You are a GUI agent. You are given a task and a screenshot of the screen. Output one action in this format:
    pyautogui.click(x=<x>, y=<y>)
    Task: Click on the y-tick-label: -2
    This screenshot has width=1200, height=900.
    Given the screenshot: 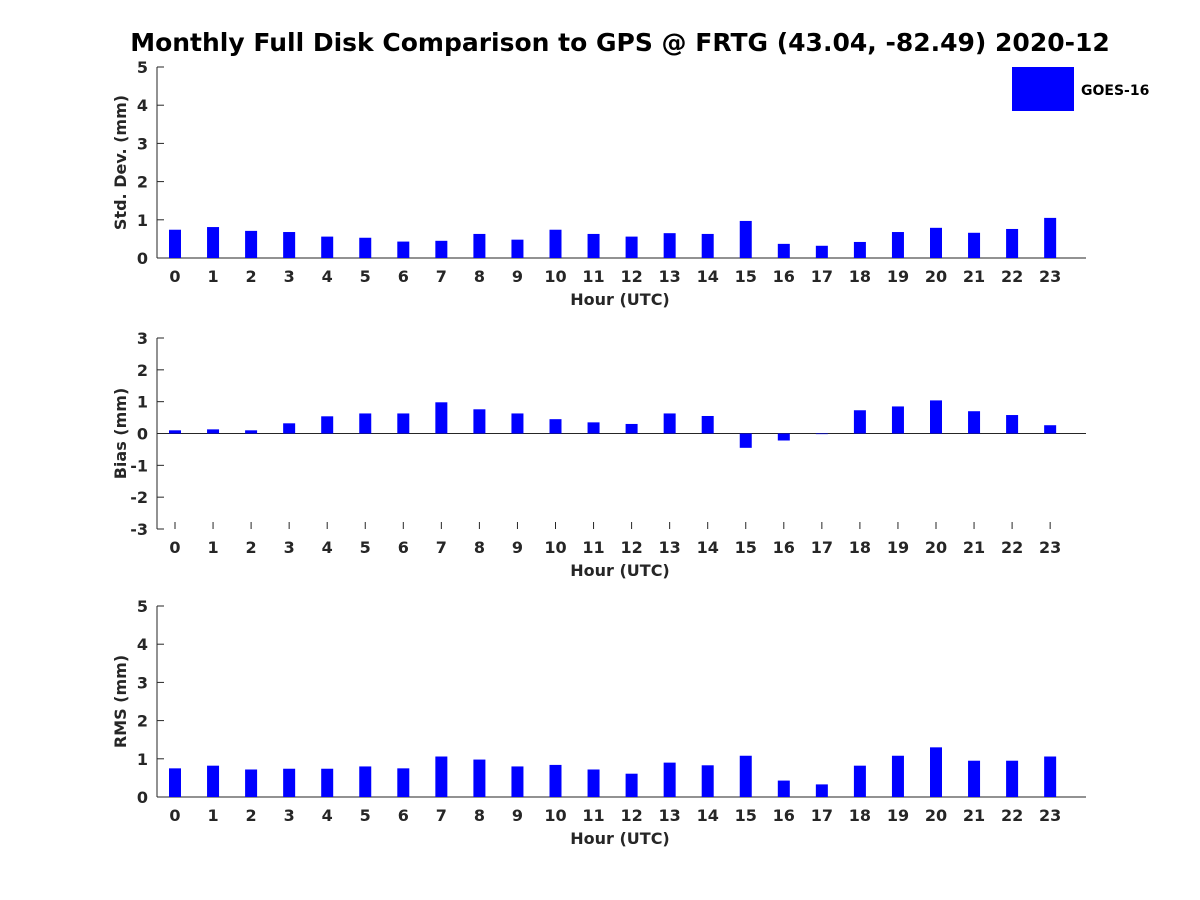 What is the action you would take?
    pyautogui.click(x=139, y=497)
    